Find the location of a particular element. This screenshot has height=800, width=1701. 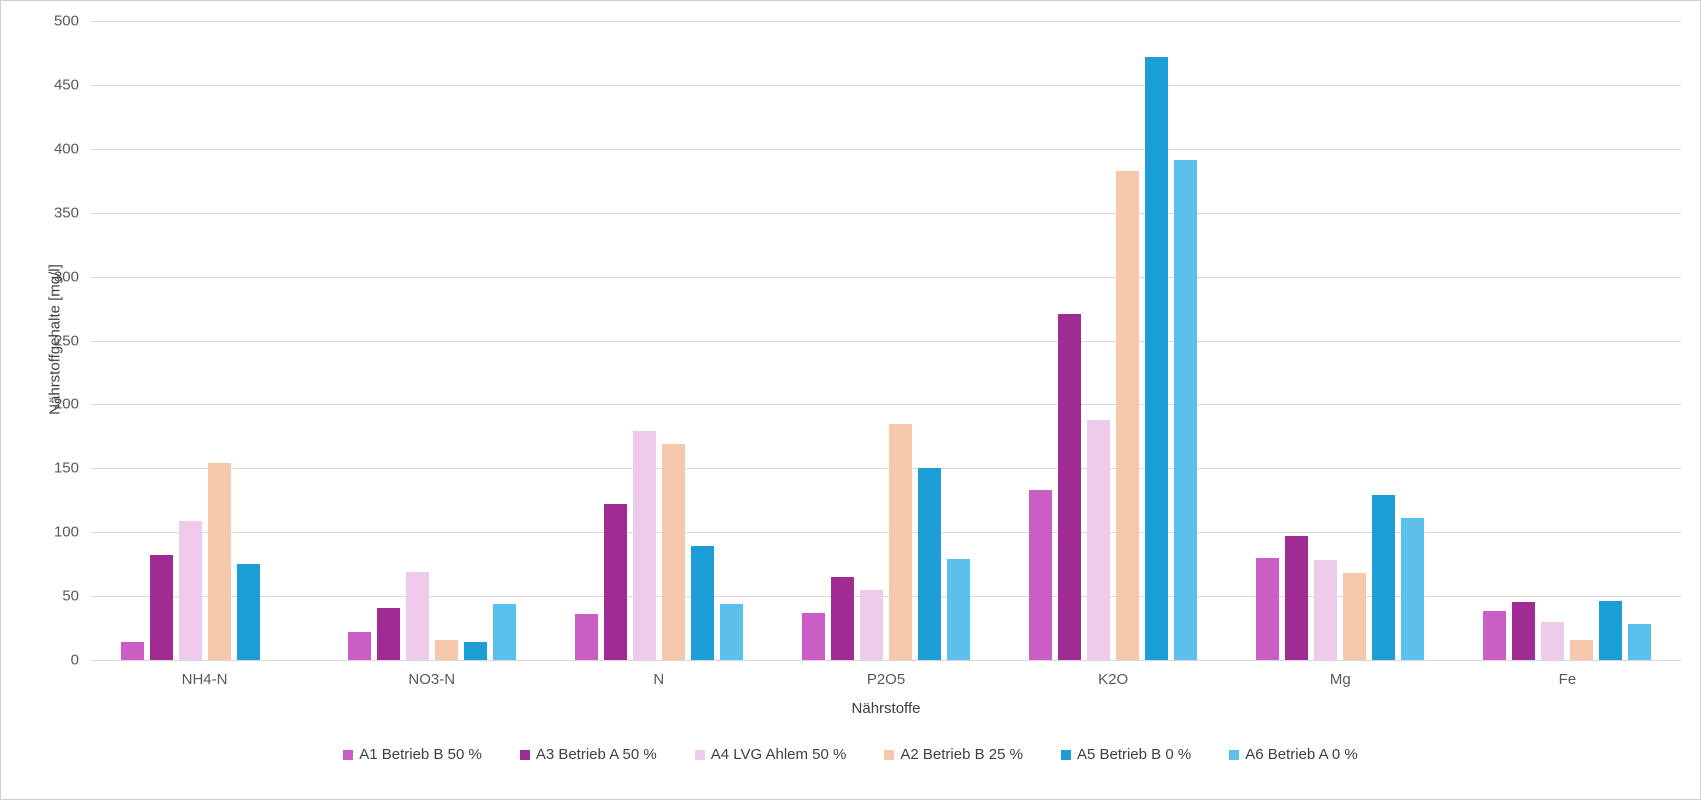

legend-item-4: A5 Betrieb B 0 % is located at coordinates (1126, 754).